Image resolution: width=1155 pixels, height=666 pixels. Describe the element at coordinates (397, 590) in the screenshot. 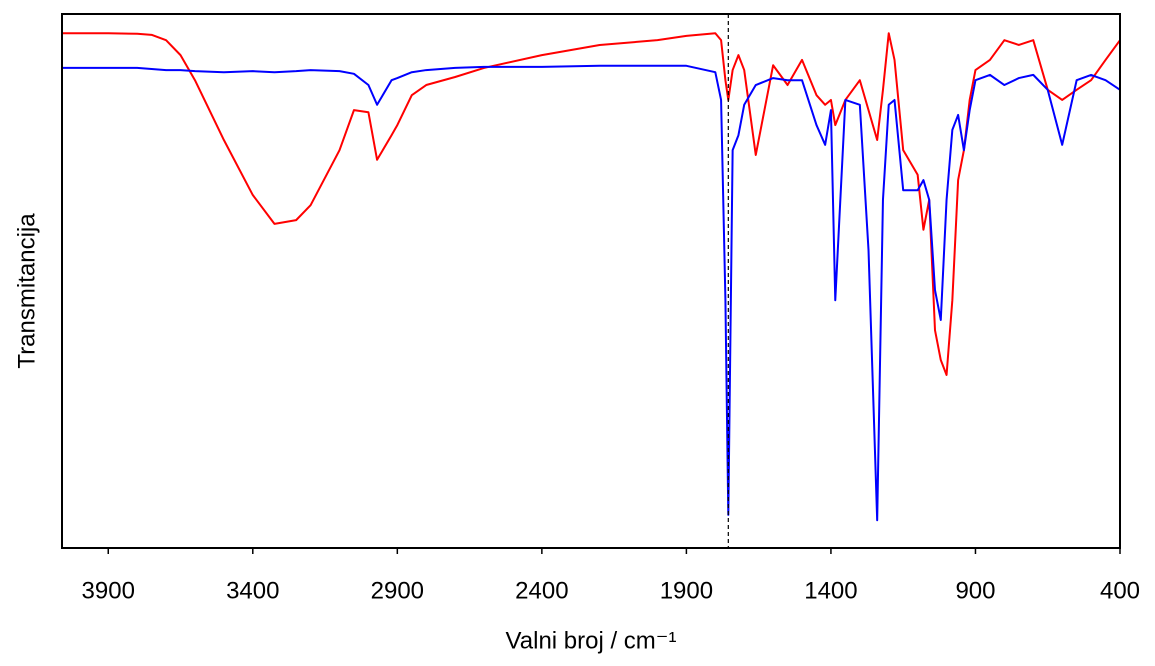

I see `x-tick-label: 2900` at that location.